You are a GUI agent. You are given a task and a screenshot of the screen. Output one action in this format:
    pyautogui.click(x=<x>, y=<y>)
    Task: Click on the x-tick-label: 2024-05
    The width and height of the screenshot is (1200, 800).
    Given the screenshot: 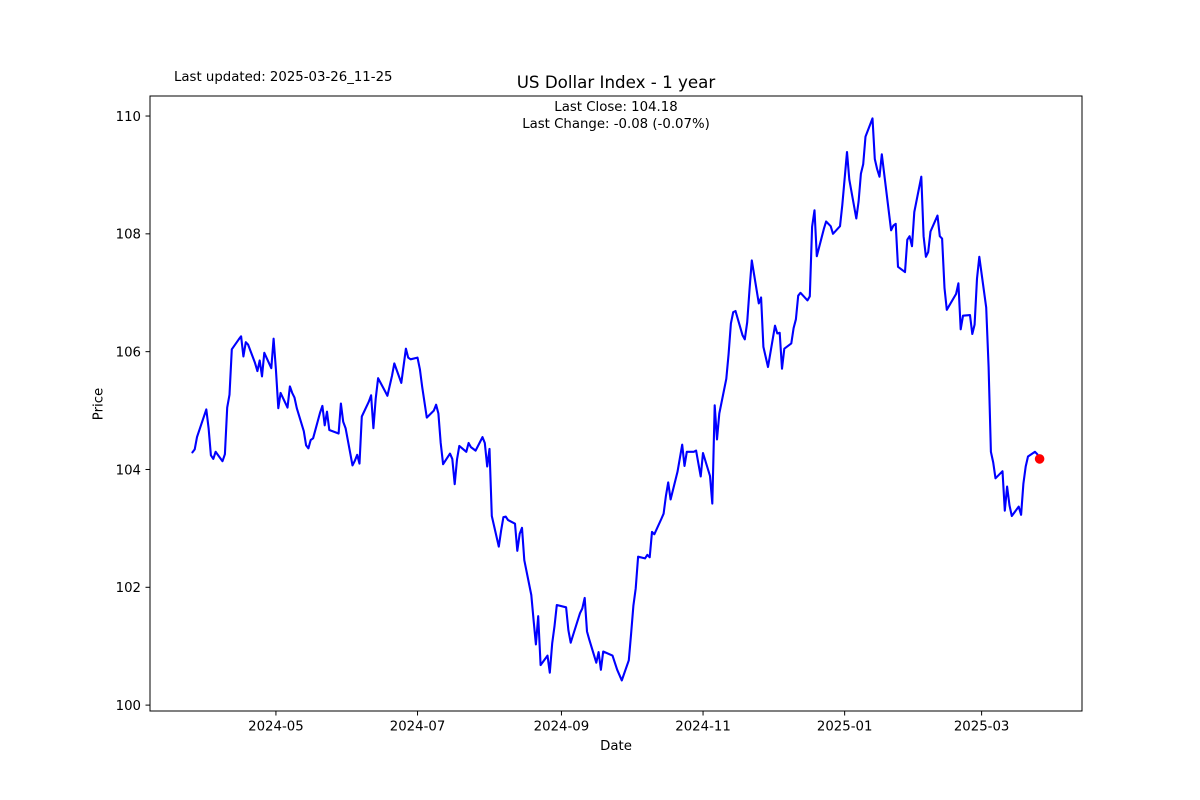 What is the action you would take?
    pyautogui.click(x=276, y=727)
    